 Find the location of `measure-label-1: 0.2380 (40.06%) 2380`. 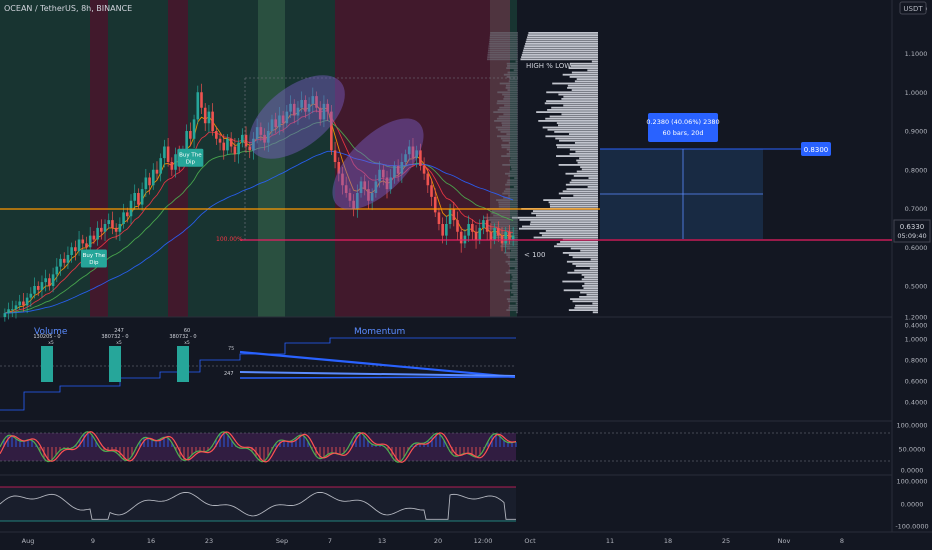

measure-label-1: 0.2380 (40.06%) 2380 is located at coordinates (682, 122).